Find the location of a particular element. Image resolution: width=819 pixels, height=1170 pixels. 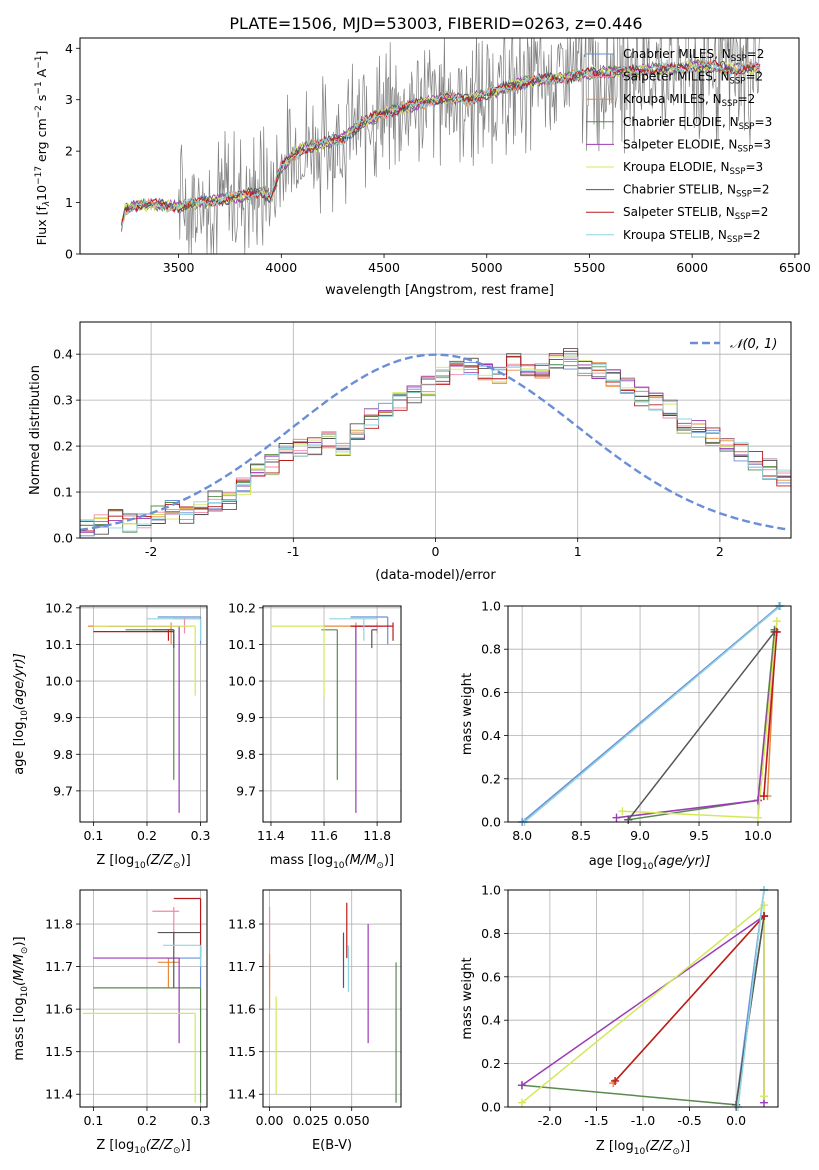

legend-entry: Salpeter STELIB, NSSP=2 is located at coordinates (695, 213).